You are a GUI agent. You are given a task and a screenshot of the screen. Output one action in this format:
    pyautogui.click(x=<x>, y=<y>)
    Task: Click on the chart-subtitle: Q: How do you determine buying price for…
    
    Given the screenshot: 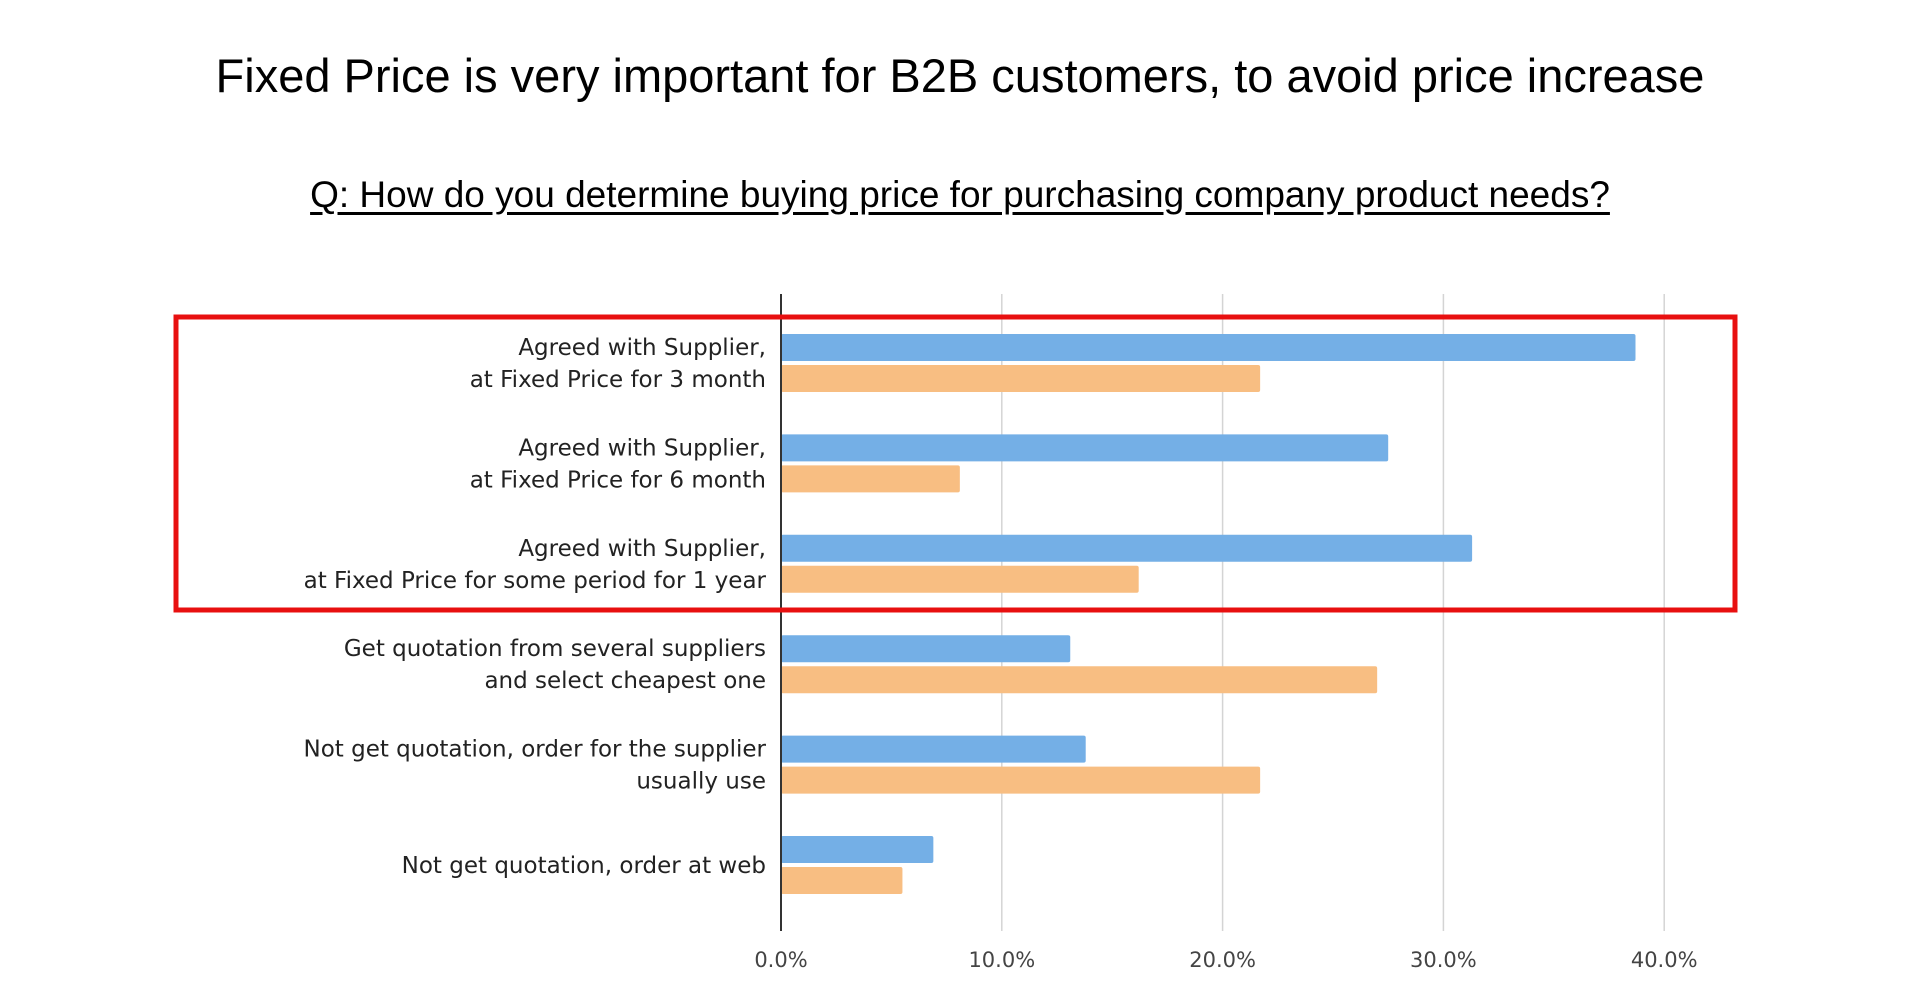 What is the action you would take?
    pyautogui.click(x=960, y=194)
    